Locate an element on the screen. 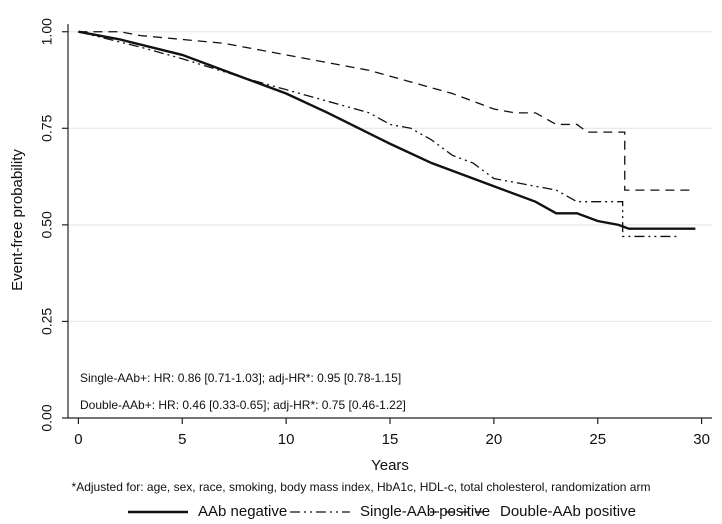 Image resolution: width=722 pixels, height=524 pixels. y-tick-label: 0.50 is located at coordinates (47, 224).